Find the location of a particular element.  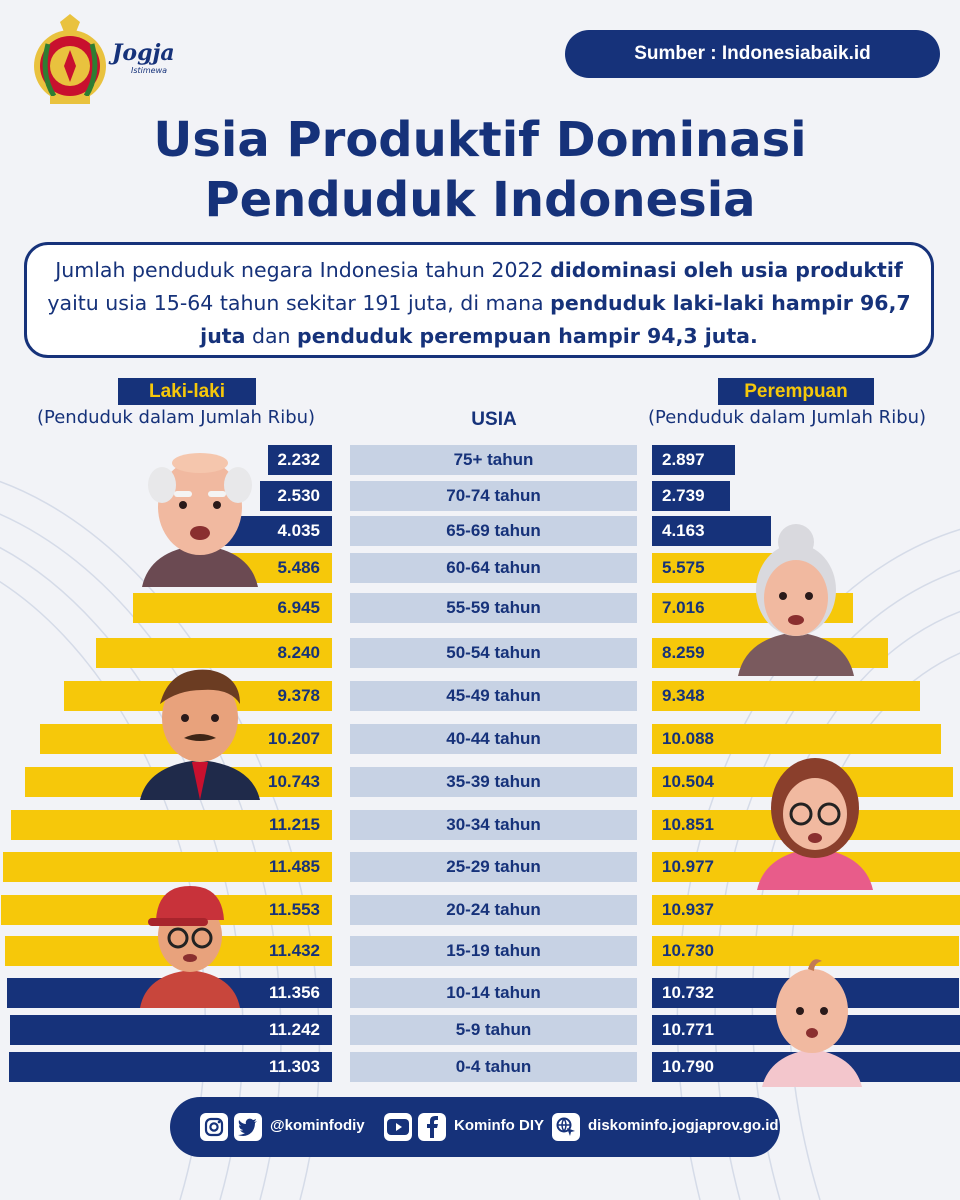

summary-bold-1: didominasi oleh usia produktif is located at coordinates (726, 270).